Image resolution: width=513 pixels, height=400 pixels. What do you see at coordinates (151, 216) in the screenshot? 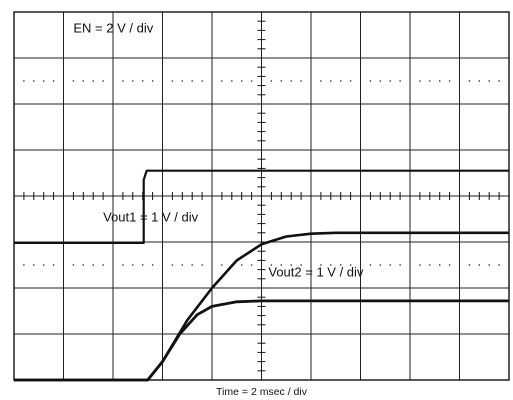
I see `vout1-trace-label: Vout1 = 1 V / div` at bounding box center [151, 216].